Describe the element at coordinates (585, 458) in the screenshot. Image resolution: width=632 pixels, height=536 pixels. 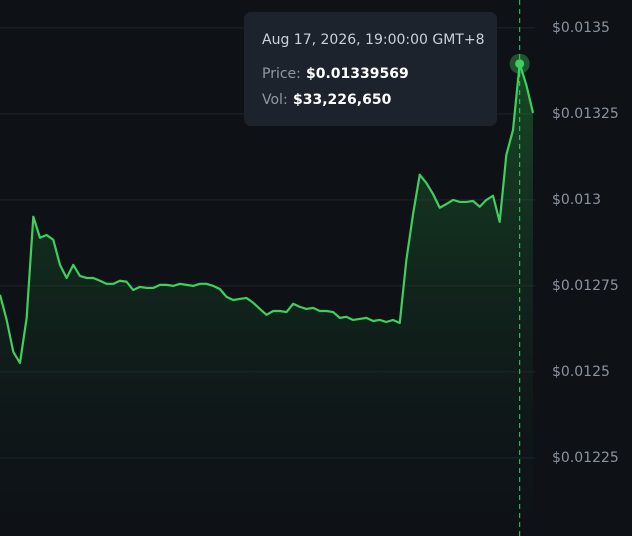
I see `y-tick-label: $0.01225` at that location.